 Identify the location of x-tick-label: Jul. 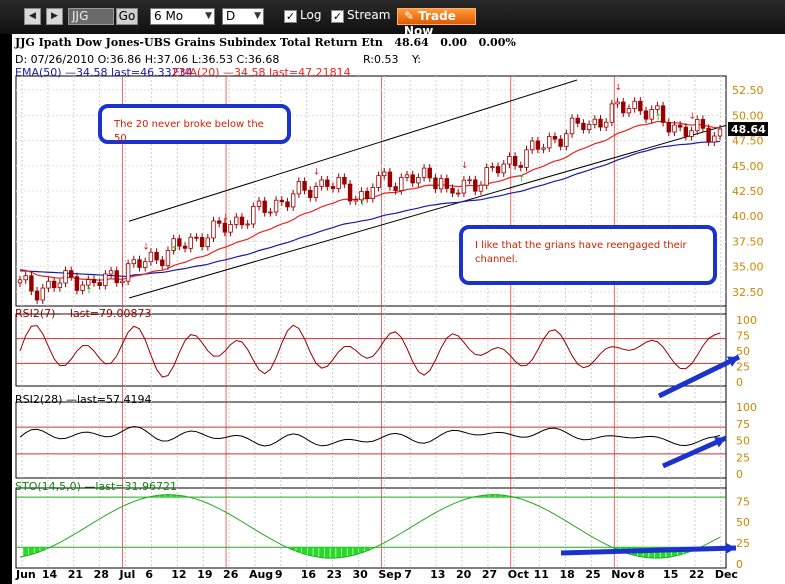
(127, 574).